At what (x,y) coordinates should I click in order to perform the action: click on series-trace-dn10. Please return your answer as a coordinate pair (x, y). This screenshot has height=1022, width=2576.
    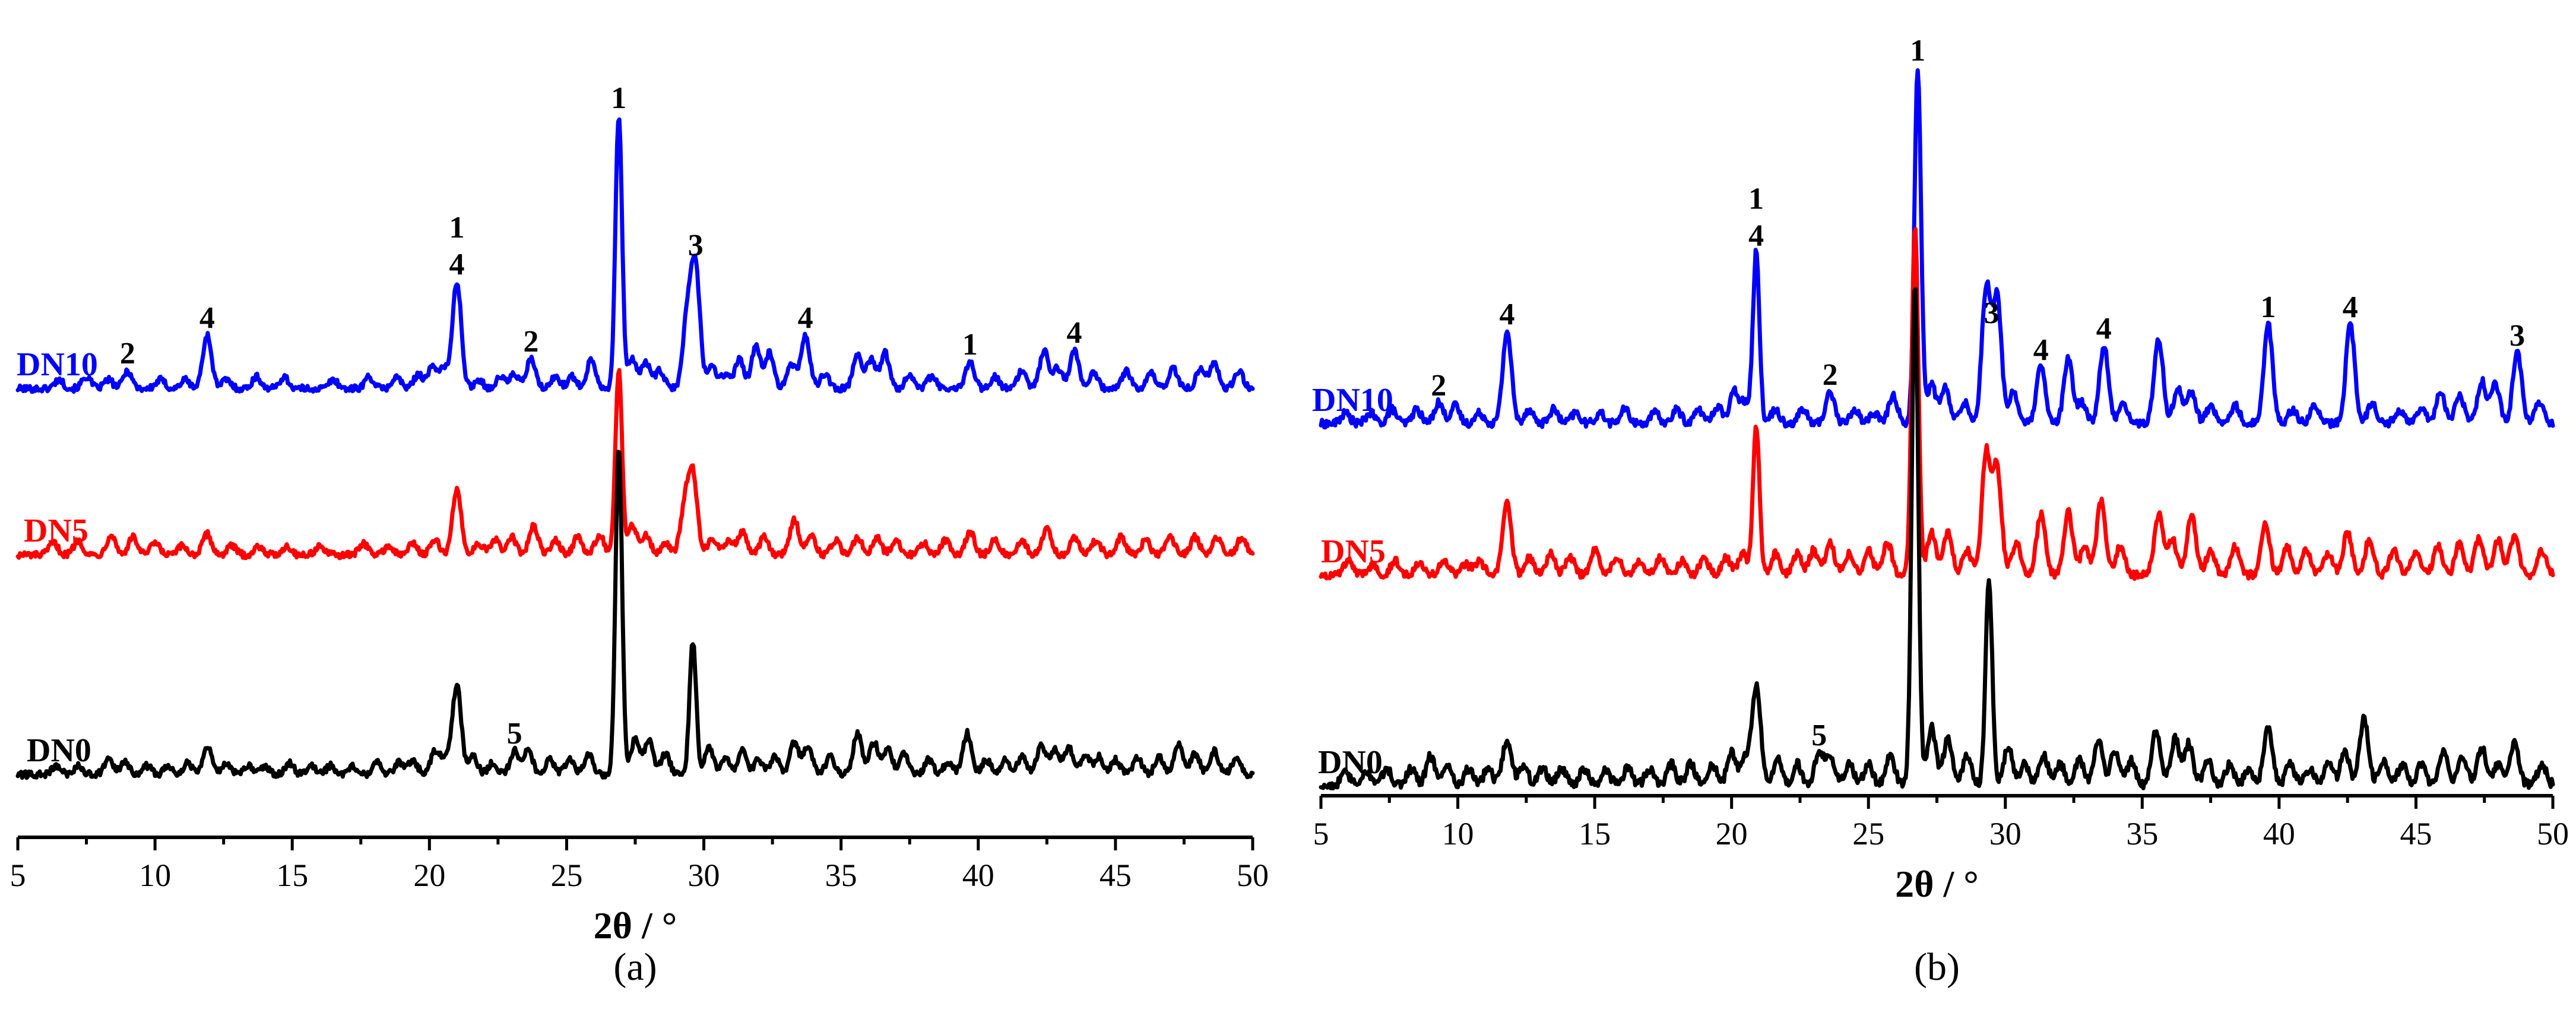
    Looking at the image, I should click on (635, 255).